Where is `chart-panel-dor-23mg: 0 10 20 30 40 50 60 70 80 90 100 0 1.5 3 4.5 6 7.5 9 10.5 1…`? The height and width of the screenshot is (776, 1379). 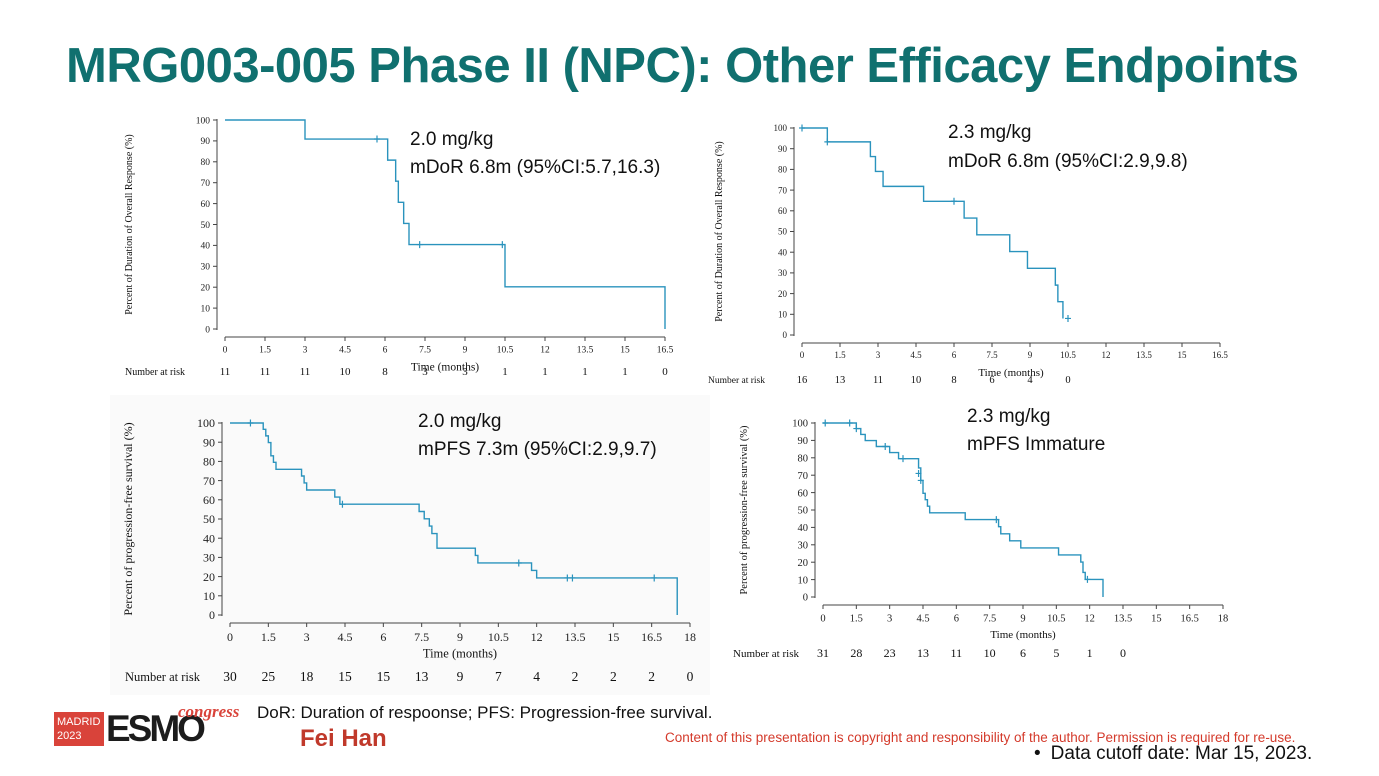
chart-panel-dor-23mg: 0 10 20 30 40 50 60 70 80 90 100 0 1.5 3 4.5 6 7.5 9 10.5 1… is located at coordinates (980, 252).